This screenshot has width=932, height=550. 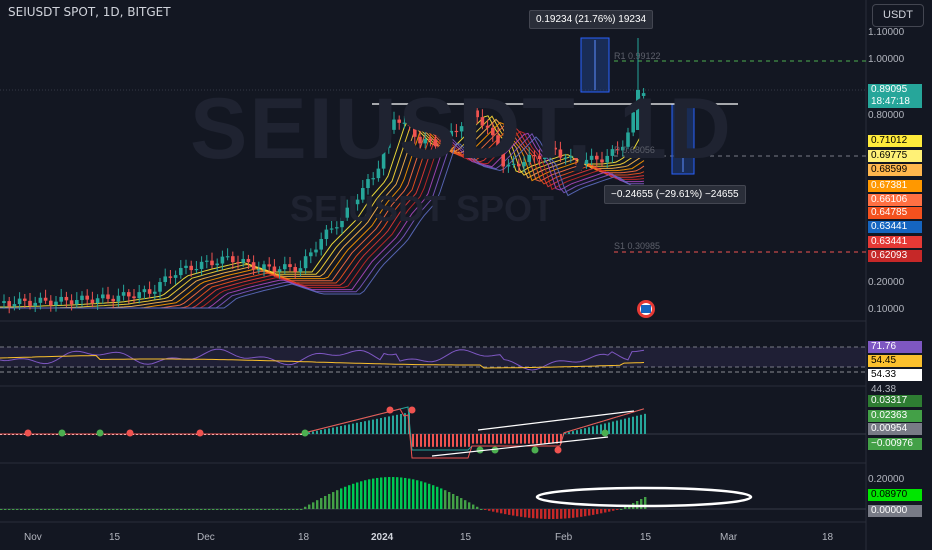 I want to click on currency-button: USDT, so click(x=898, y=15).